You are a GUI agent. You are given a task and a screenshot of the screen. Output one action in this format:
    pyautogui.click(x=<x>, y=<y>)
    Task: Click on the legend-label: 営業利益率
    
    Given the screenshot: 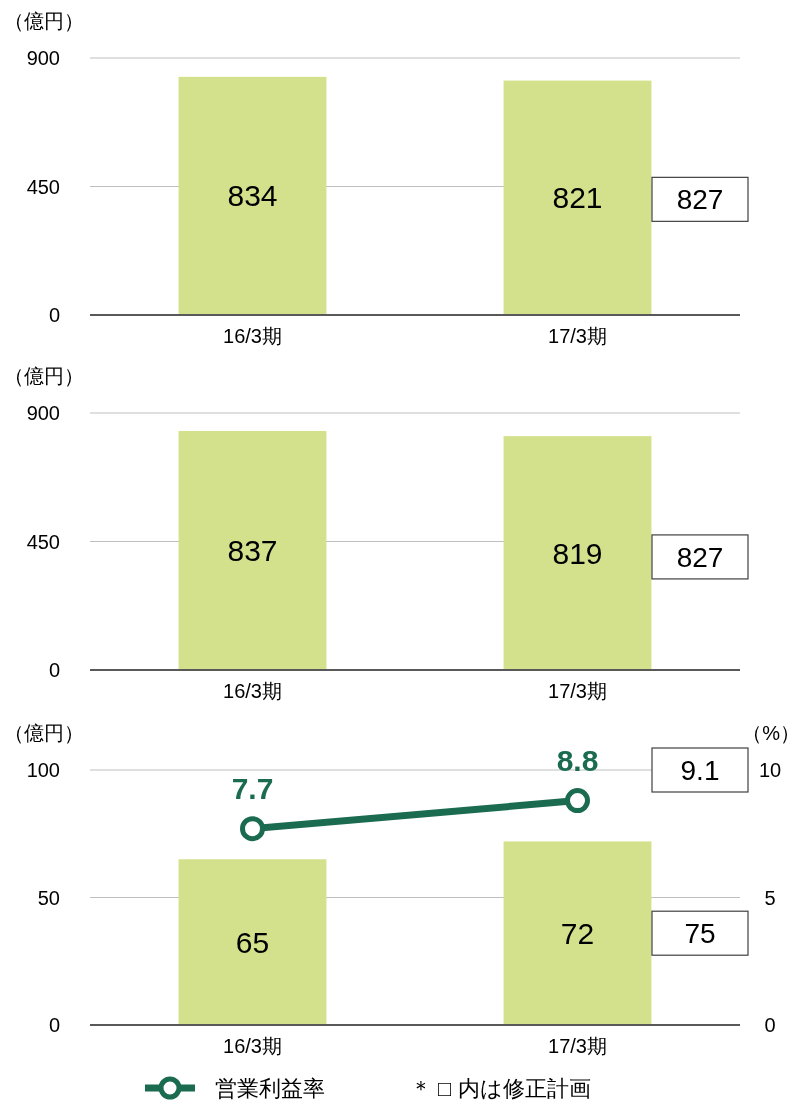 What is the action you would take?
    pyautogui.click(x=270, y=1088)
    